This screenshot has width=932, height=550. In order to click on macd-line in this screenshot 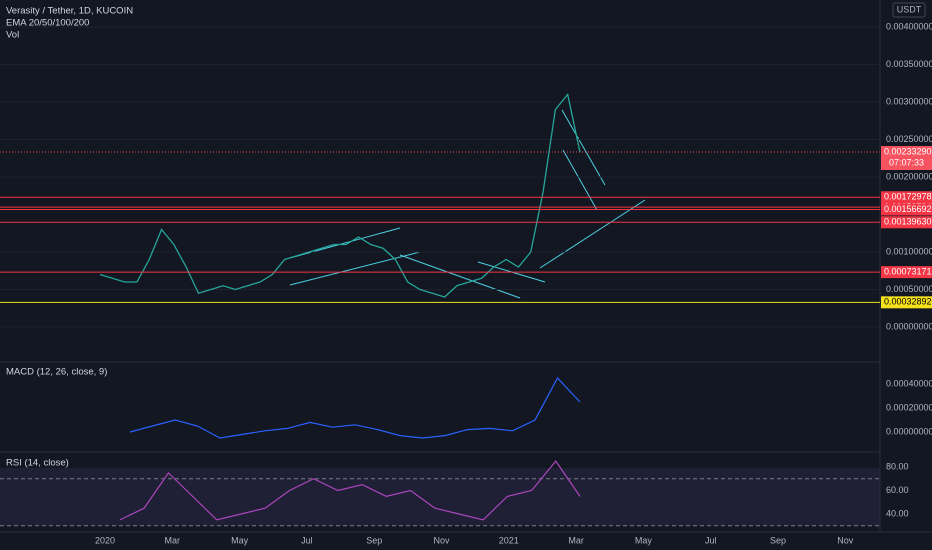, I will do `click(355, 407)`.